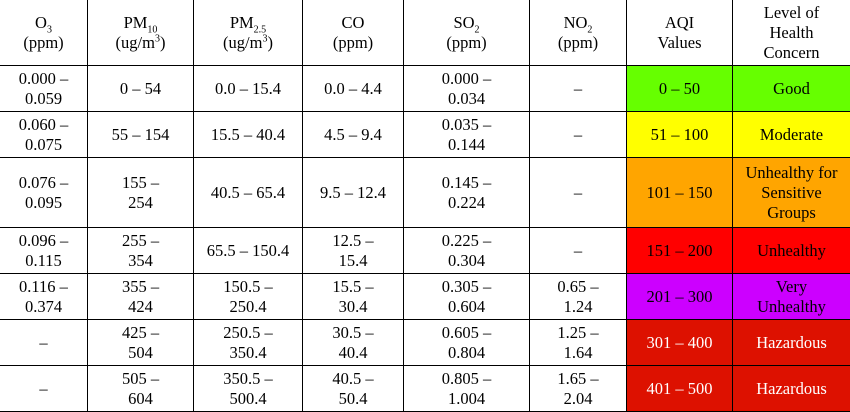 The height and width of the screenshot is (412, 850). I want to click on cell-no2: 1.65 –2.04, so click(578, 389).